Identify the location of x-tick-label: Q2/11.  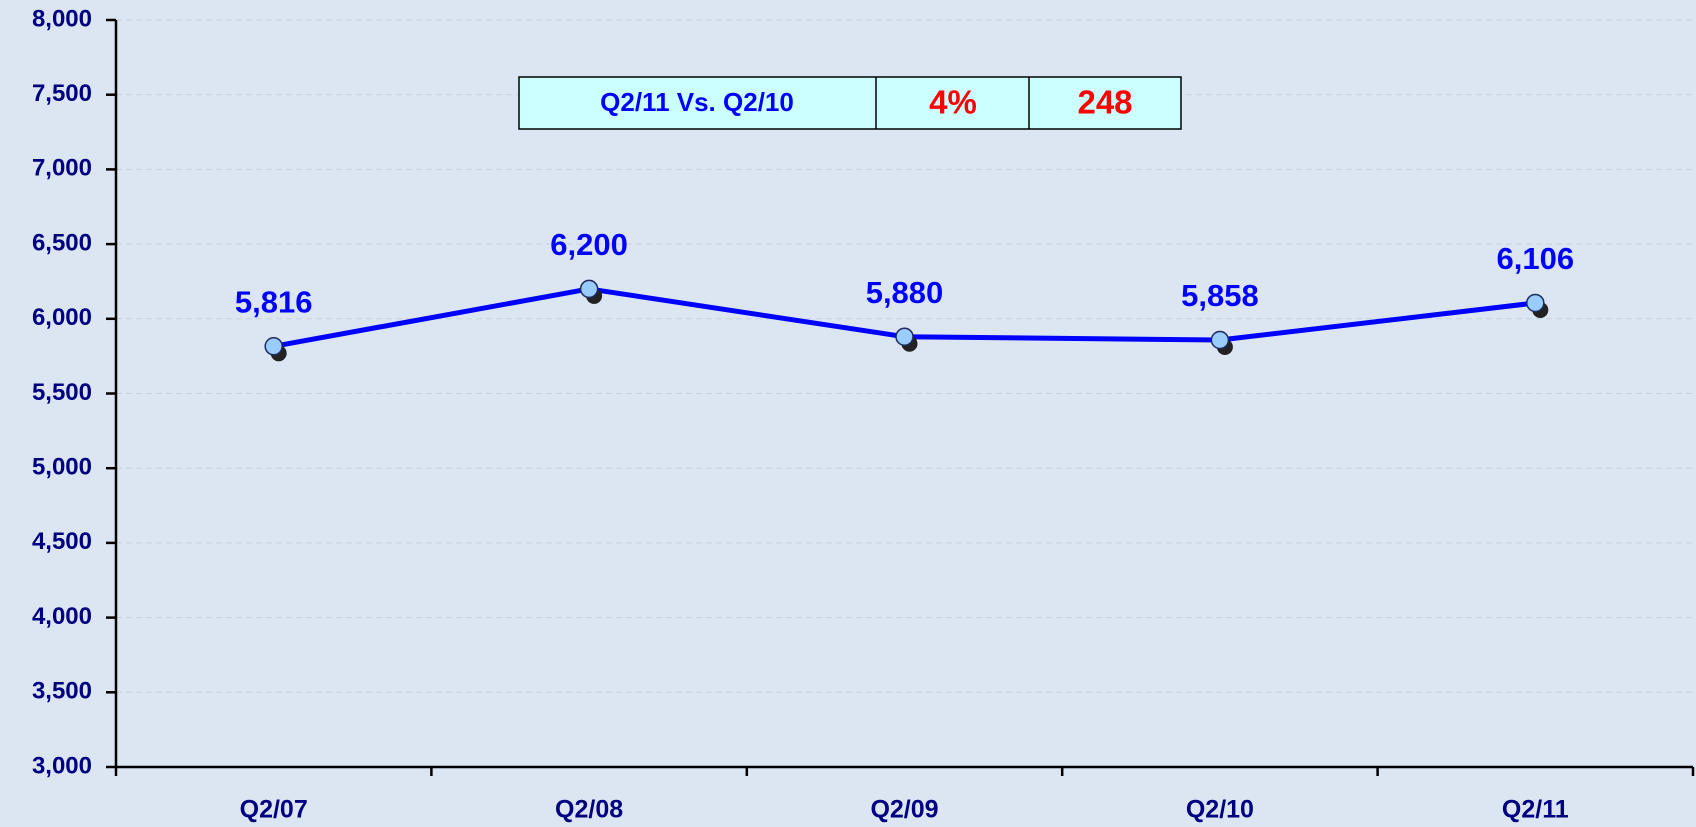
(1535, 810).